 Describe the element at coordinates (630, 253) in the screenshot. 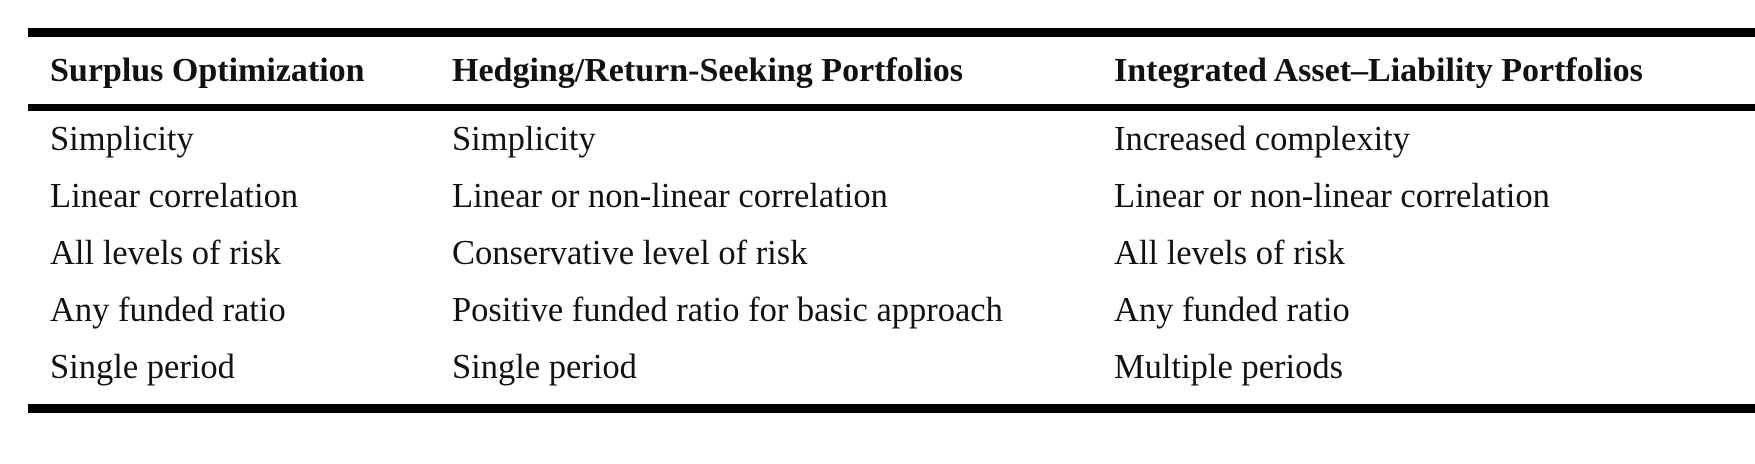

I see `table-cell: Conservative level of risk` at that location.